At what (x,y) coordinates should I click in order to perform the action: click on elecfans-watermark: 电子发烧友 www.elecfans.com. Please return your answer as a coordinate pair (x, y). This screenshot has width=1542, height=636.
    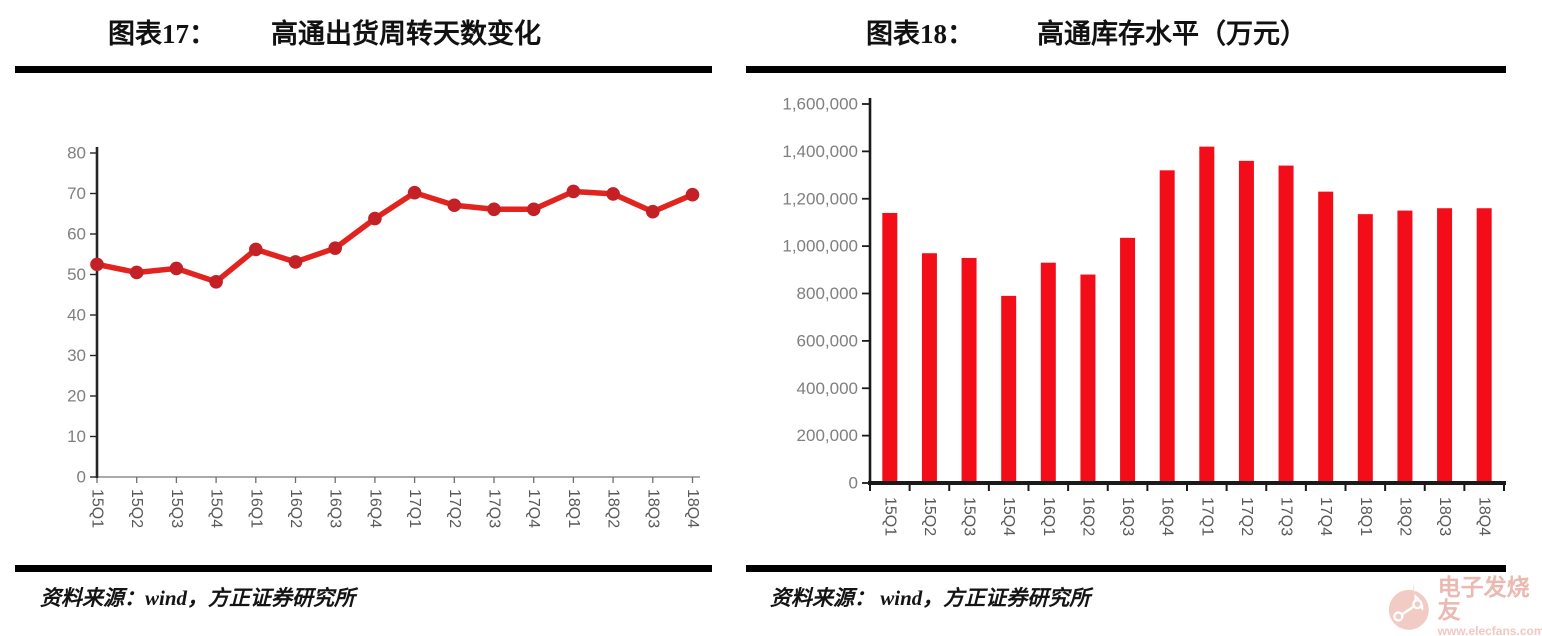
    Looking at the image, I should click on (1464, 606).